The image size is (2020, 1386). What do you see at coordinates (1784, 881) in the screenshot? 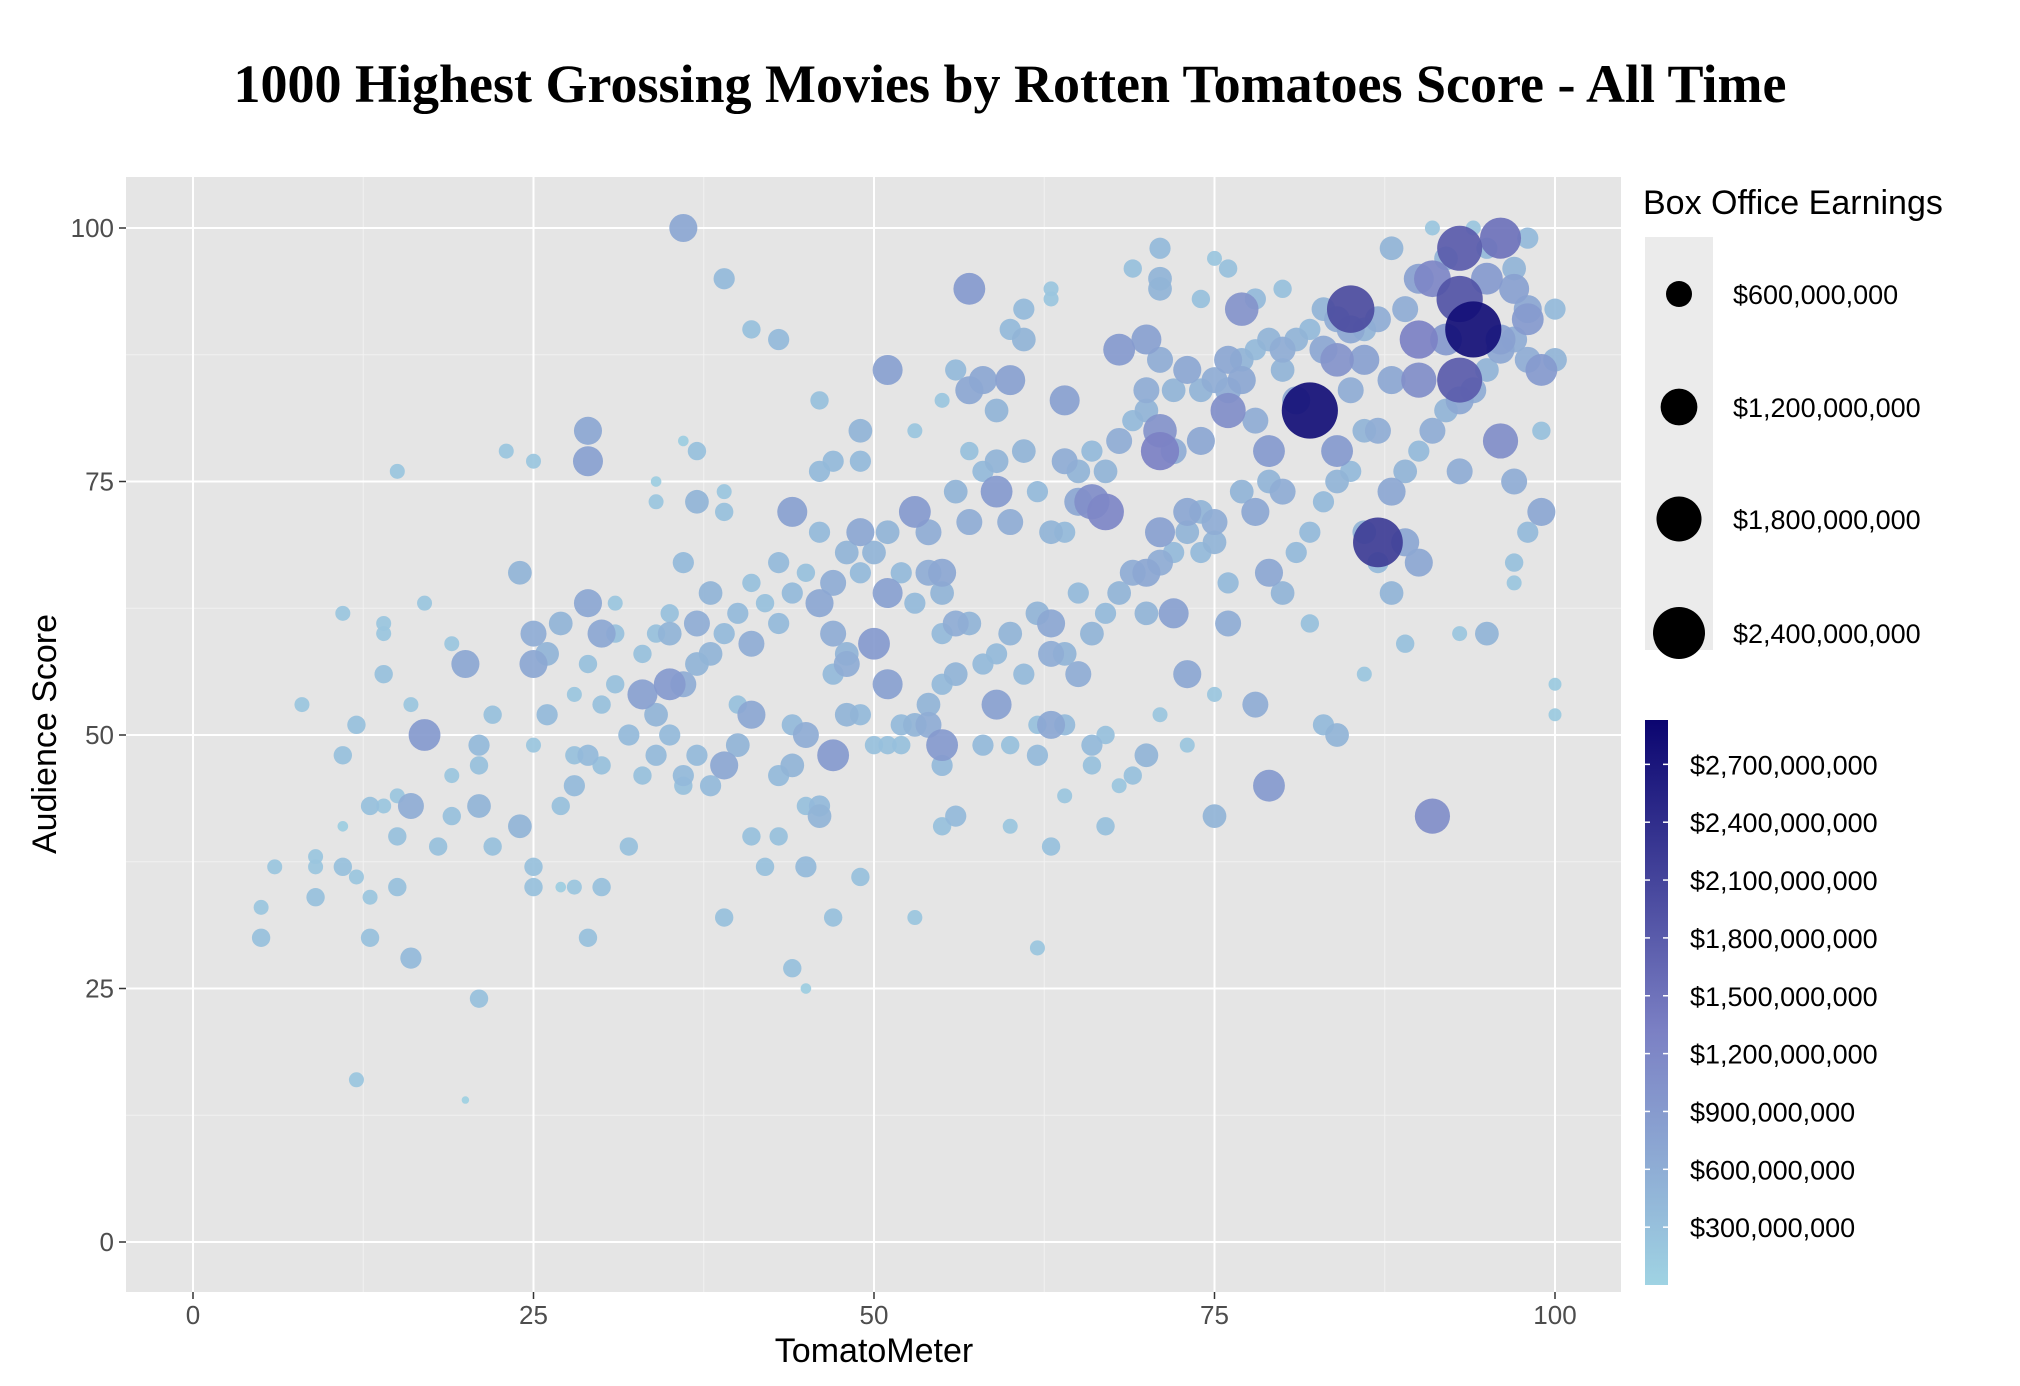
I see `color-legend-label: $2,100,000,000` at bounding box center [1784, 881].